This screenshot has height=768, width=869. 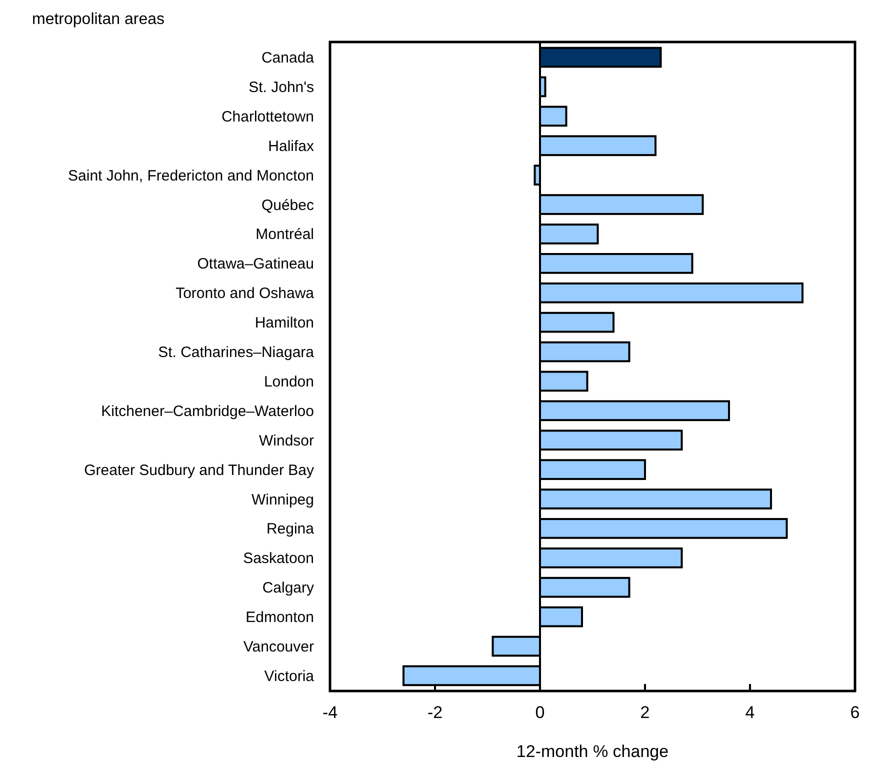 I want to click on y-tick-label: Greater Sudbury and Thunder Bay, so click(x=199, y=470).